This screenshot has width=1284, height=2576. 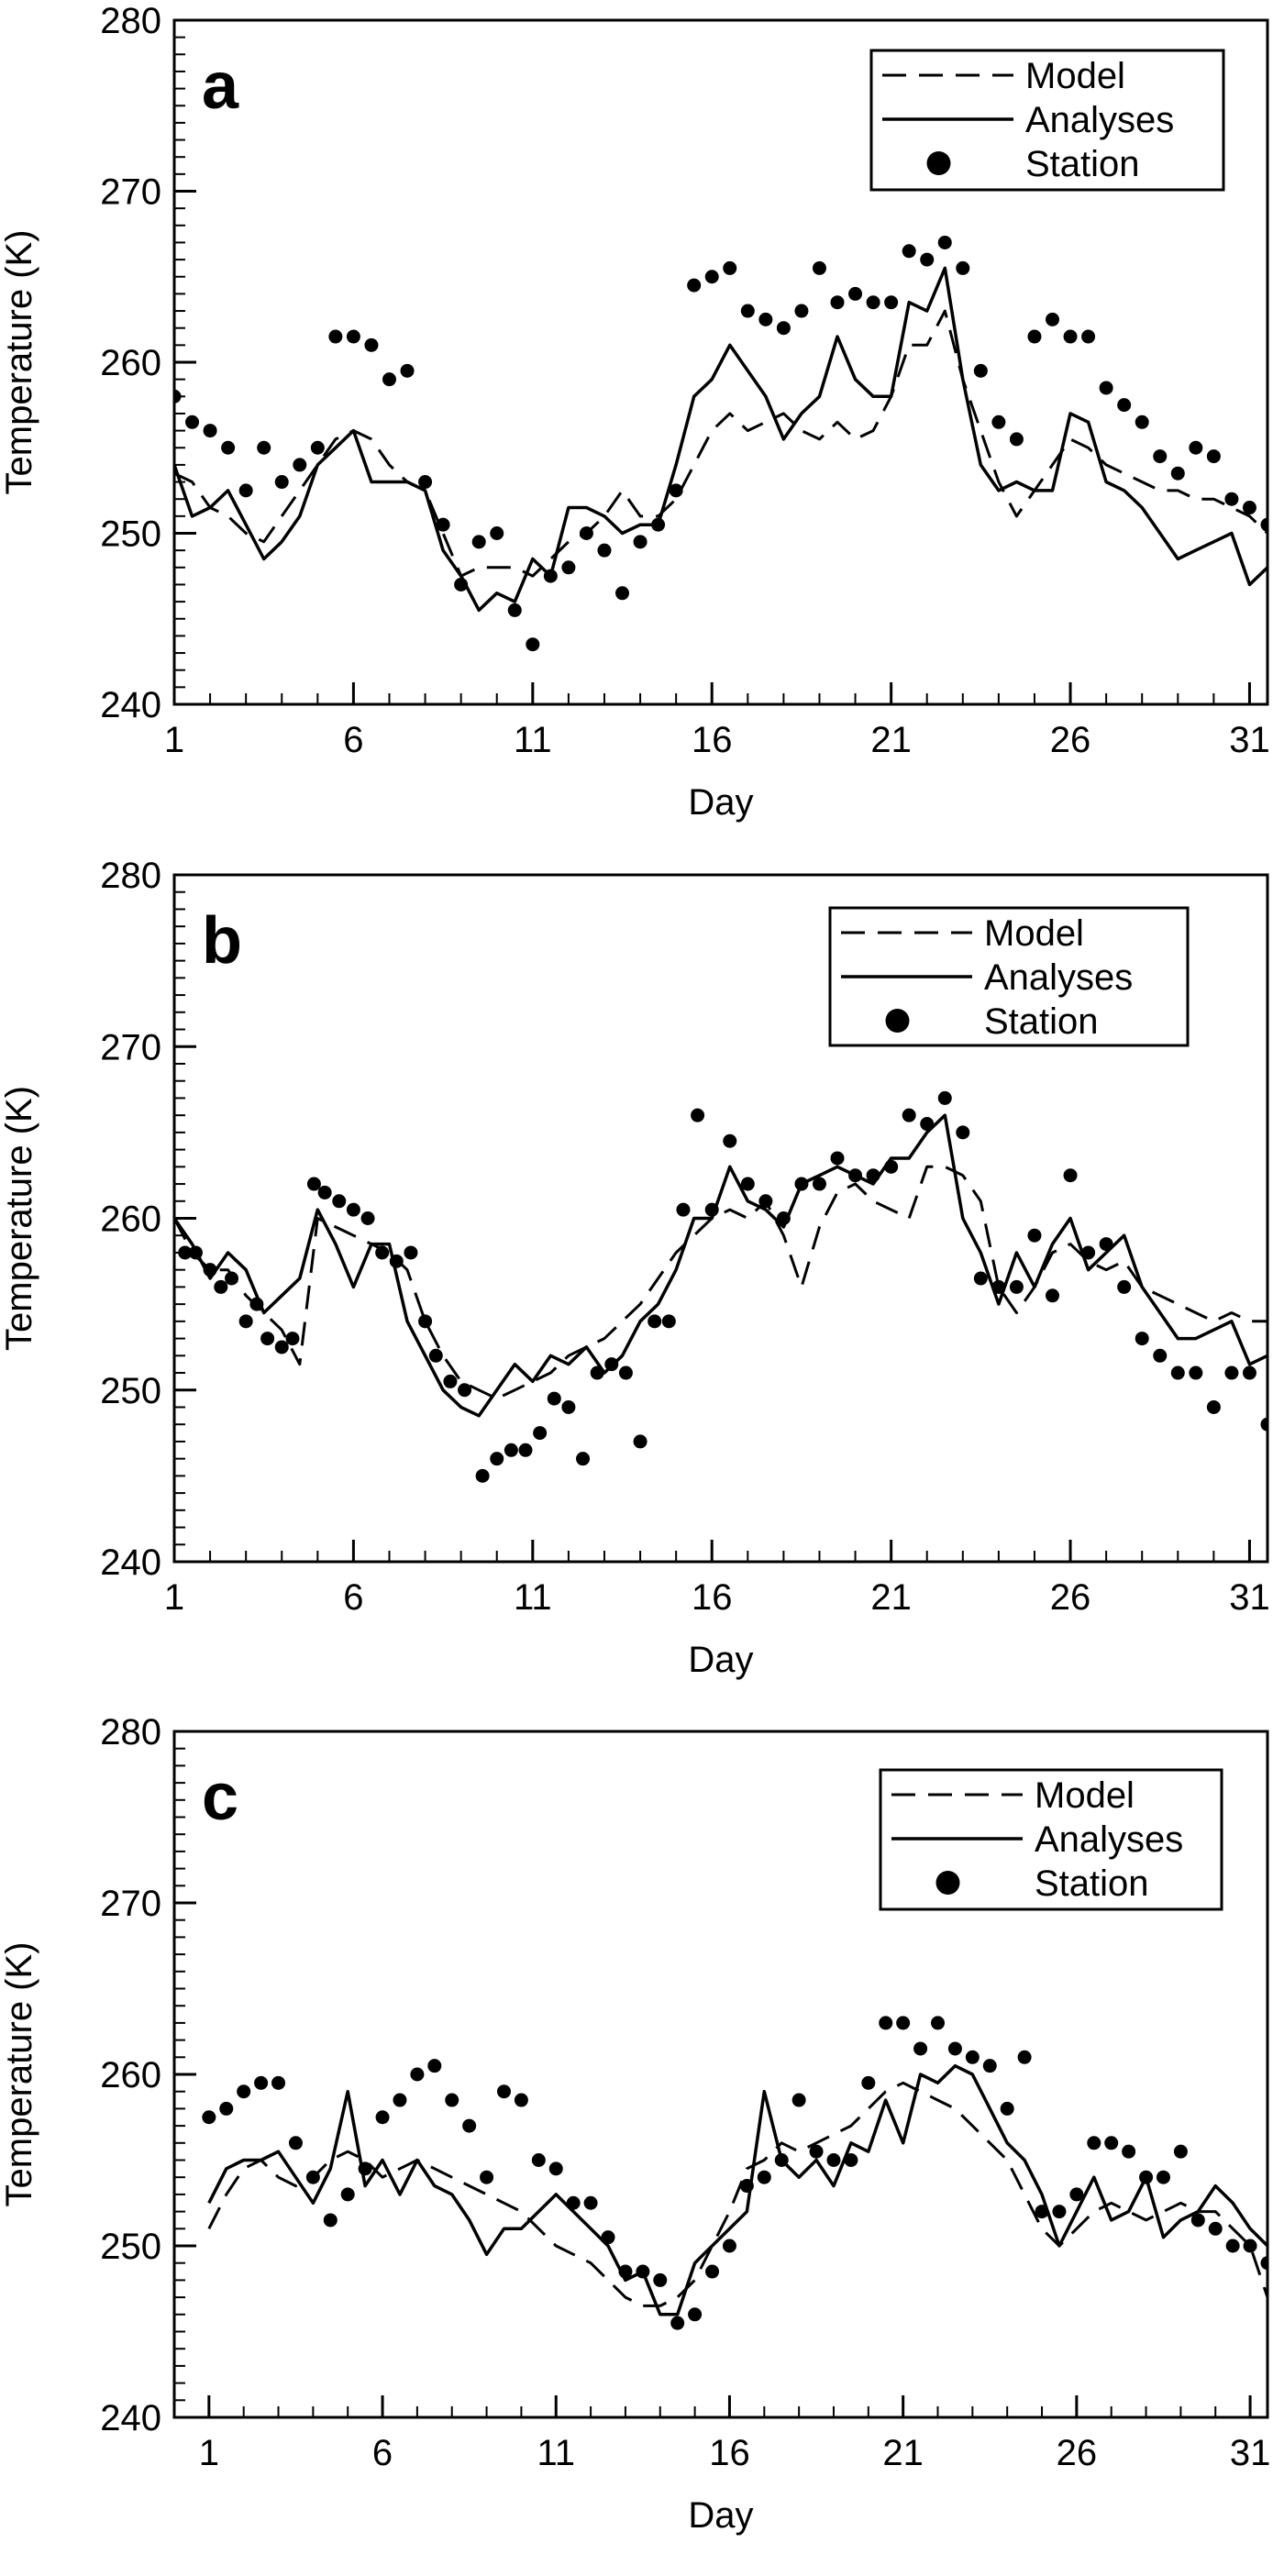 I want to click on x-tick-label: 6, so click(x=353, y=740).